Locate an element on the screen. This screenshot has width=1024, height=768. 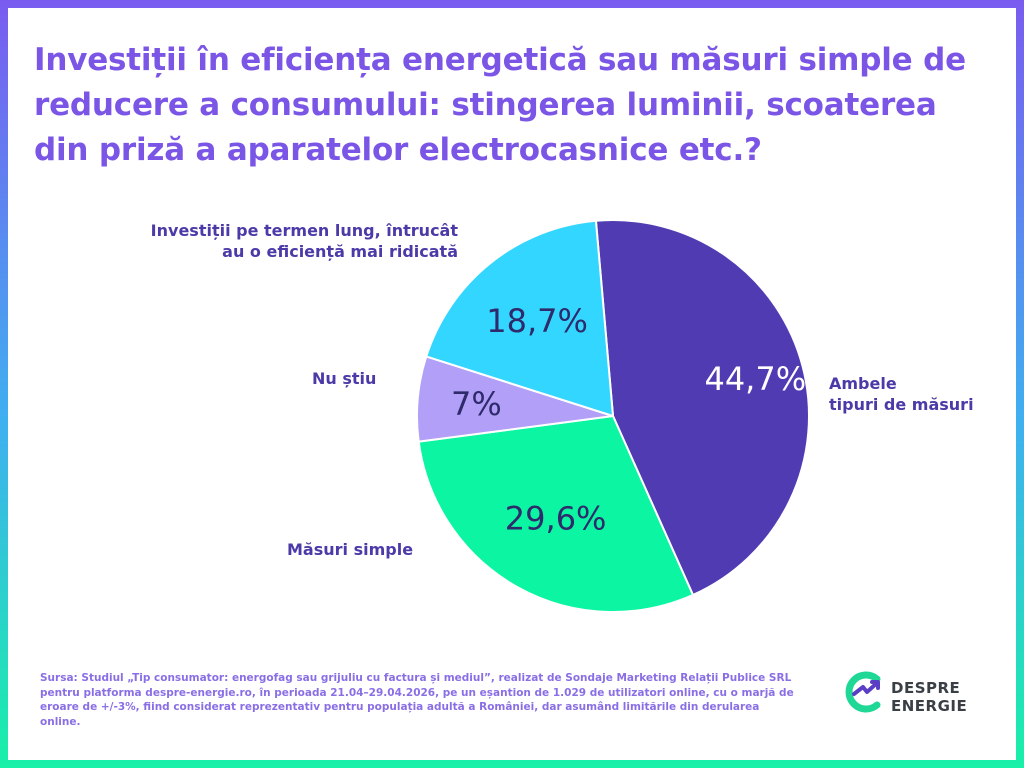
logo-word-1: DESPRE is located at coordinates (926, 688).